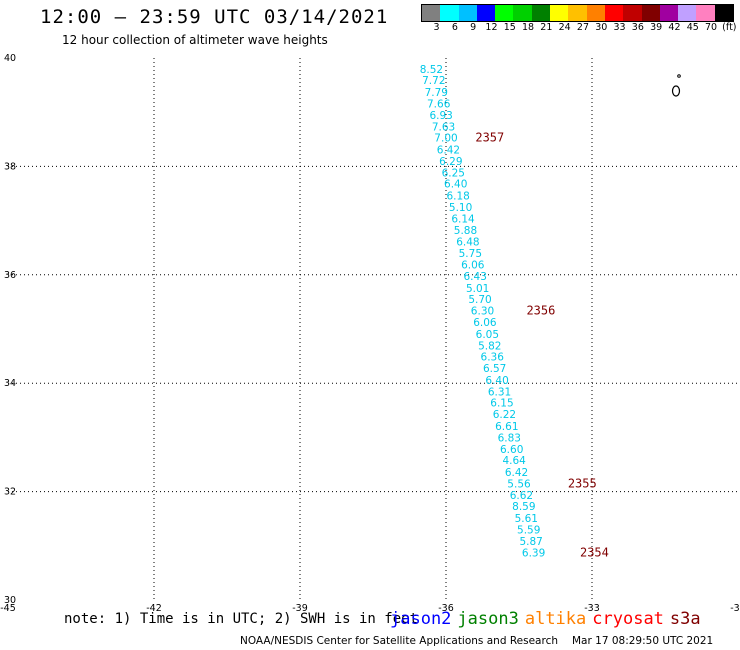 Image resolution: width=740 pixels, height=650 pixels. What do you see at coordinates (637, 27) in the screenshot?
I see `legend-label: 36` at bounding box center [637, 27].